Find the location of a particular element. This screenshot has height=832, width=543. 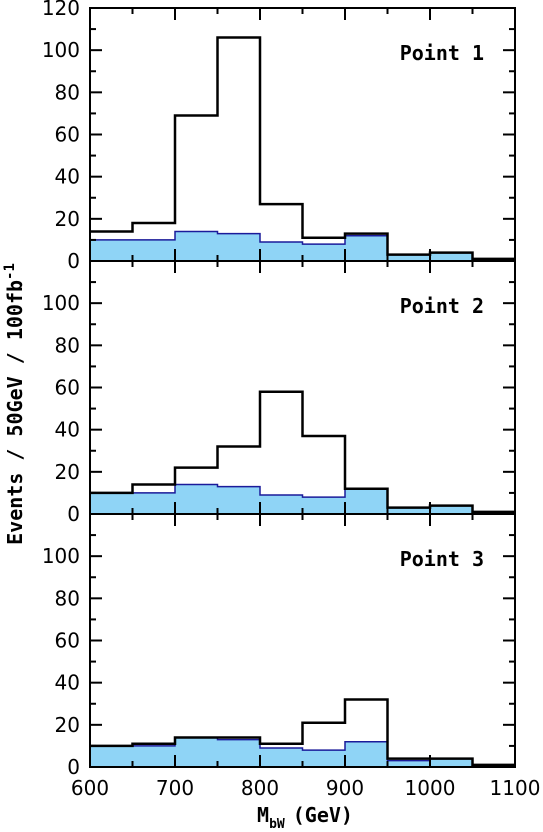

y-tick-label: 120 is located at coordinates (61, 10).